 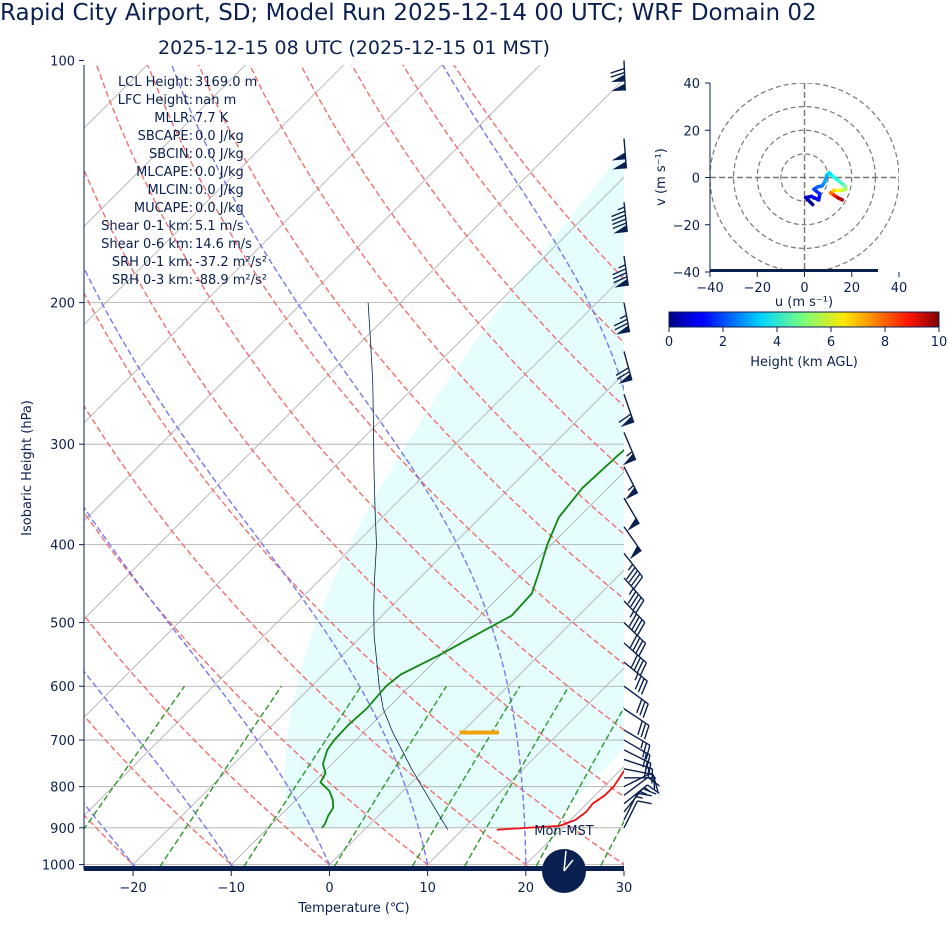 I want to click on stat-value: 3169.0 m, so click(x=226, y=82).